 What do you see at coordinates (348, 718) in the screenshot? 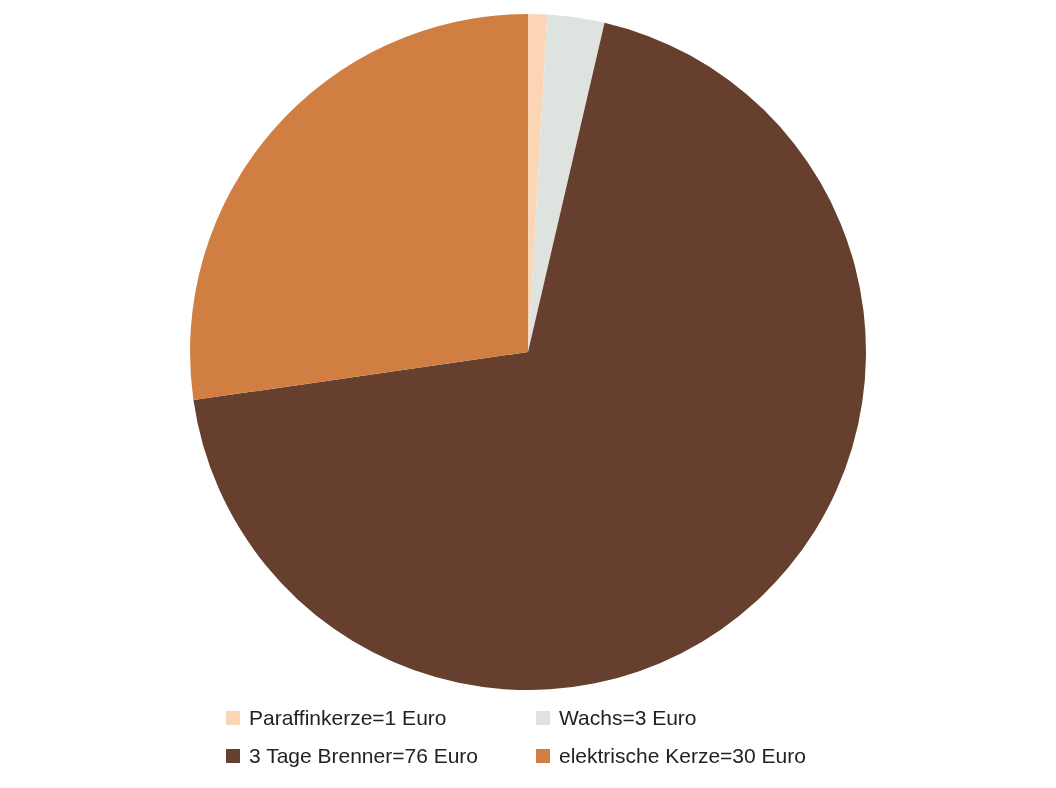
I see `legend-label: Paraffinkerze=1 Euro` at bounding box center [348, 718].